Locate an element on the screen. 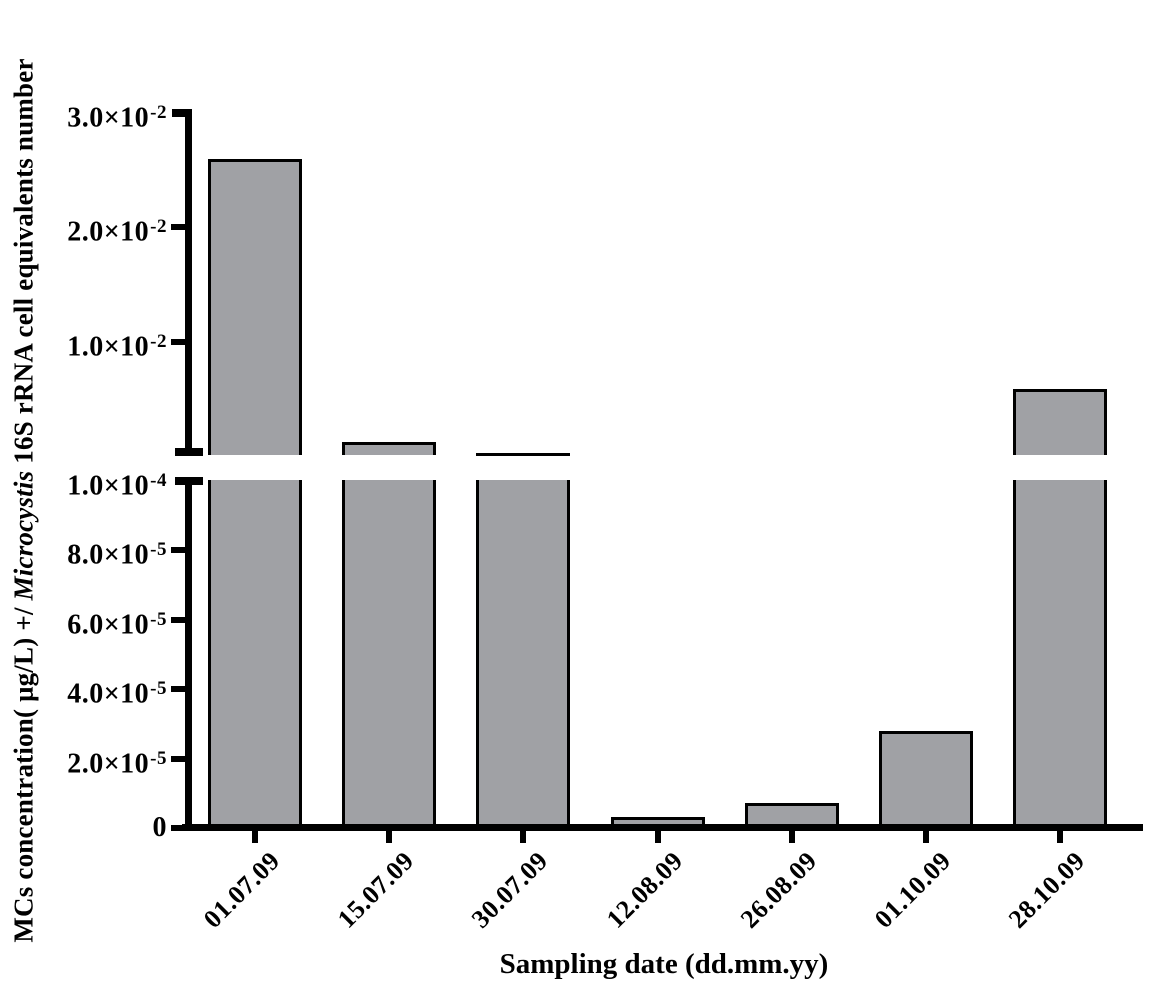  y-tick-label: 3.0×10⁻² is located at coordinates (117, 113).